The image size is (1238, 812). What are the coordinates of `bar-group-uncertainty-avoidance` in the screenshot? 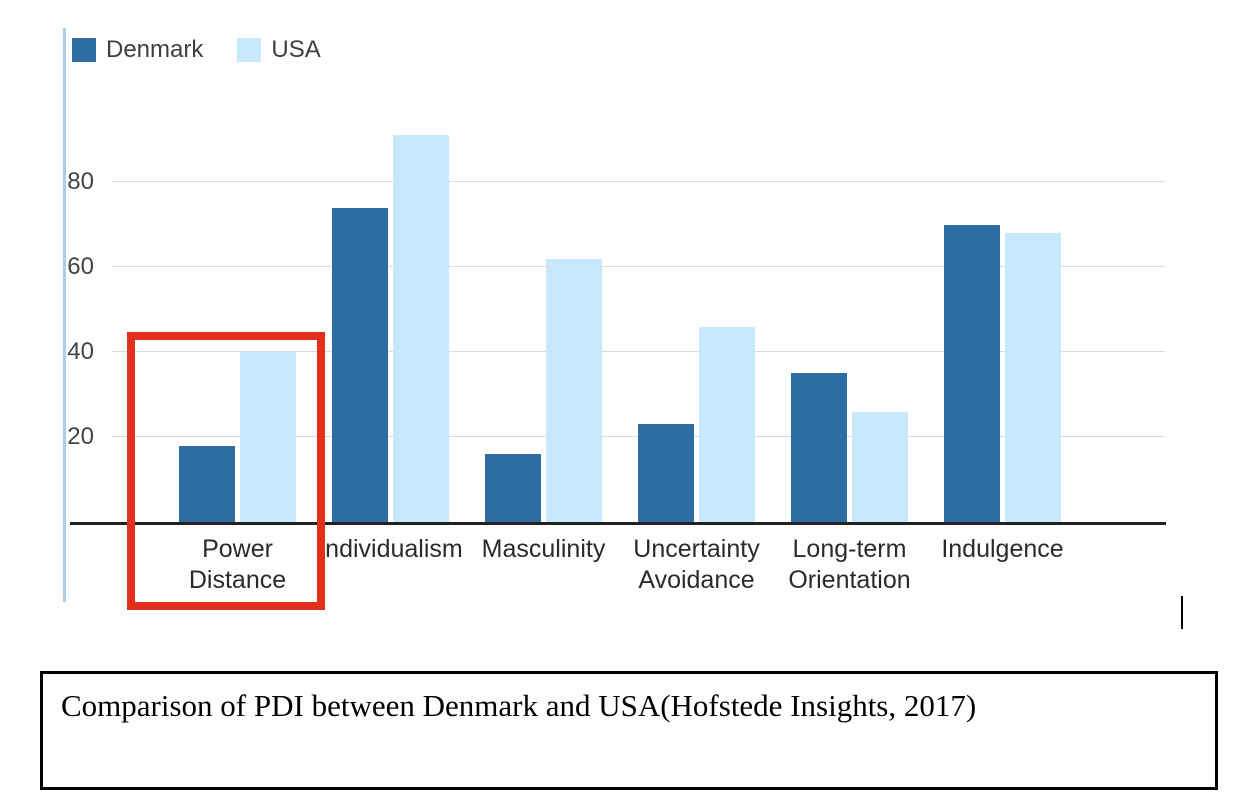 It's located at (696, 309).